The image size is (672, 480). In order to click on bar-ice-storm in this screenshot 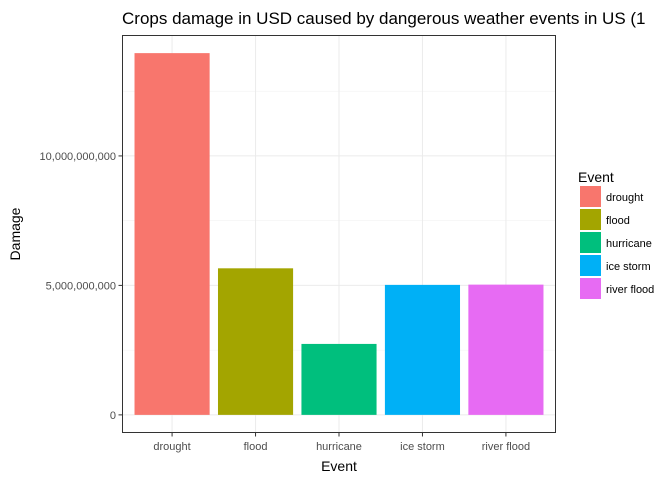, I will do `click(422, 349)`.